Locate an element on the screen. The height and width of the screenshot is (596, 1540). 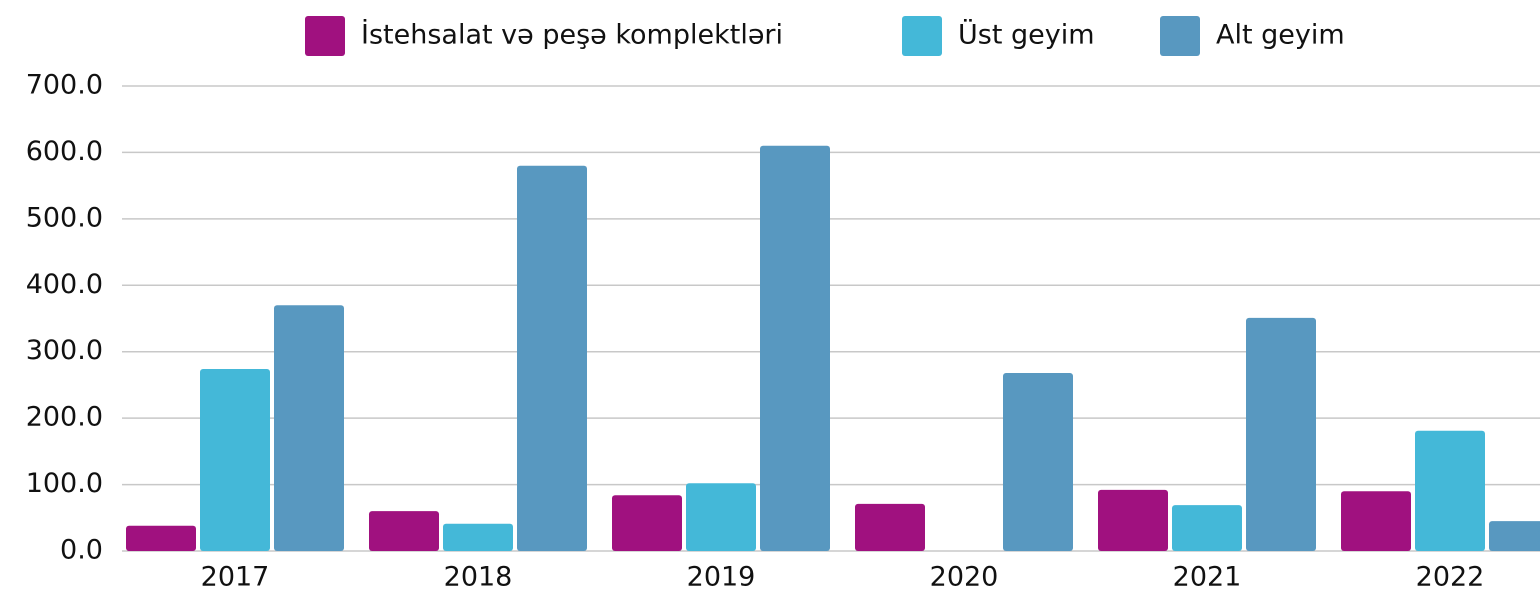
legend-label: İstehsalat və peşə komplektləri is located at coordinates (572, 35).